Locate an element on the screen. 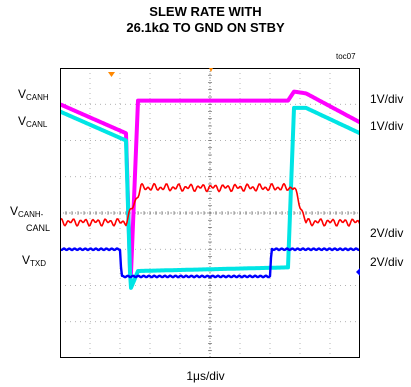 The height and width of the screenshot is (387, 411). trace-vcanh-canl is located at coordinates (210, 204).